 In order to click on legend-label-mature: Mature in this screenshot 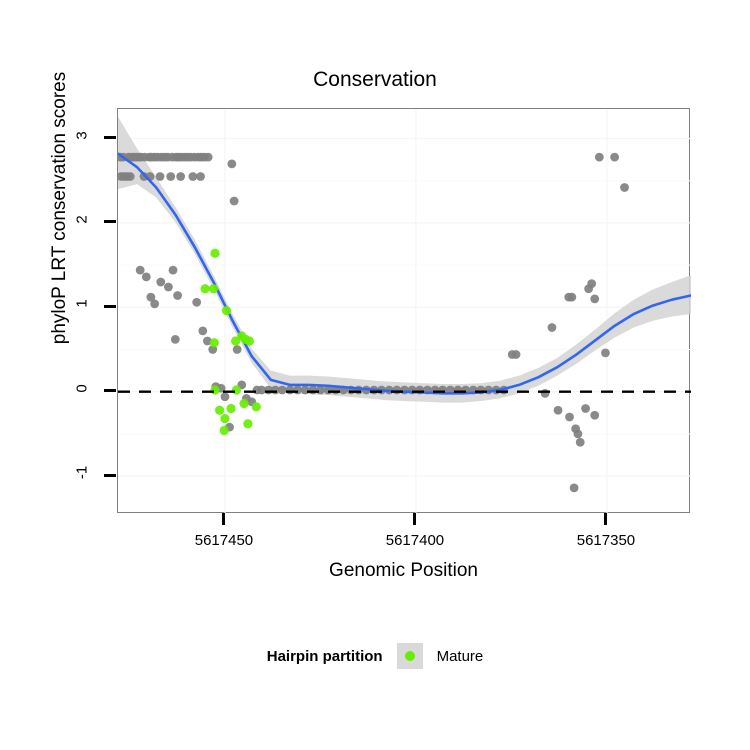, I will do `click(460, 656)`.